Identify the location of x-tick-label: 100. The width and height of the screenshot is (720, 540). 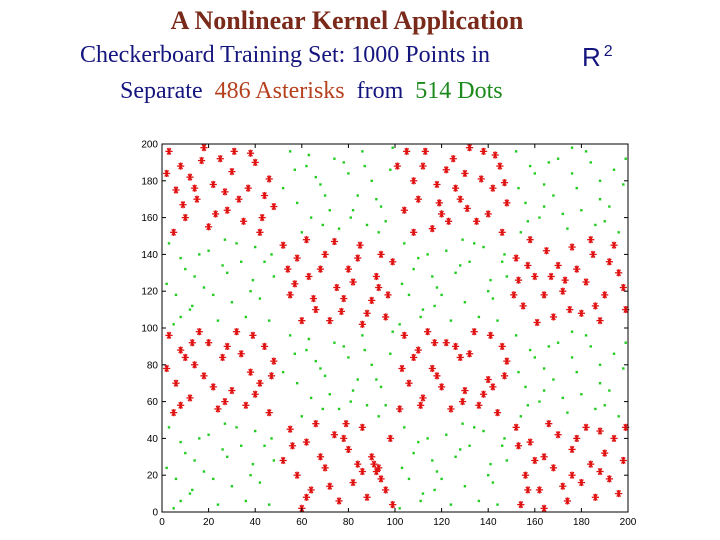
(395, 522).